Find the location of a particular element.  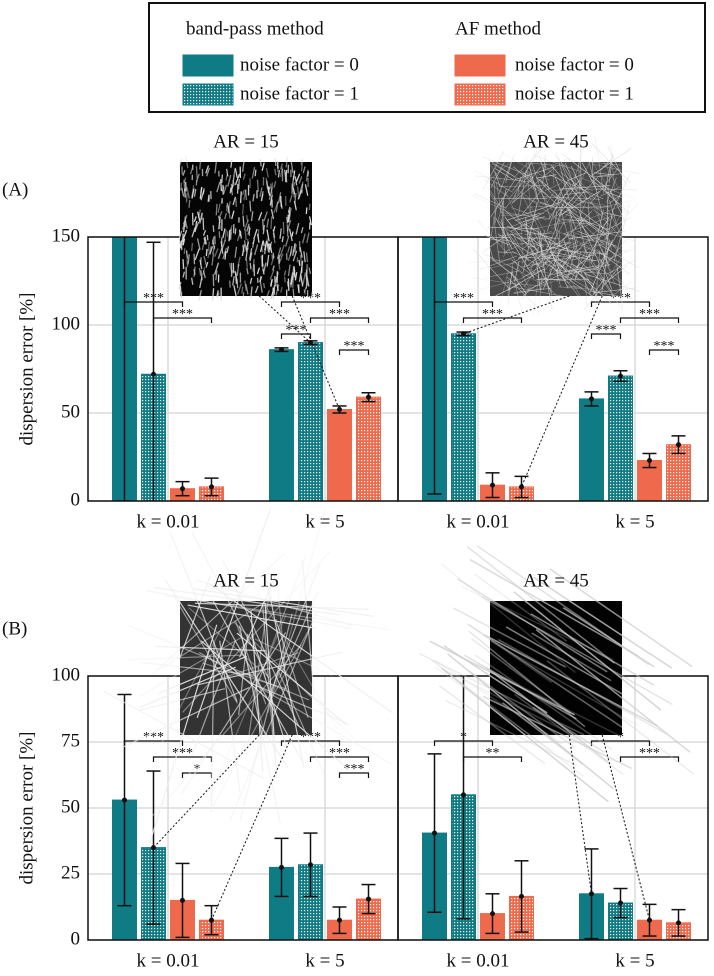

plot-area is located at coordinates (556, 808).